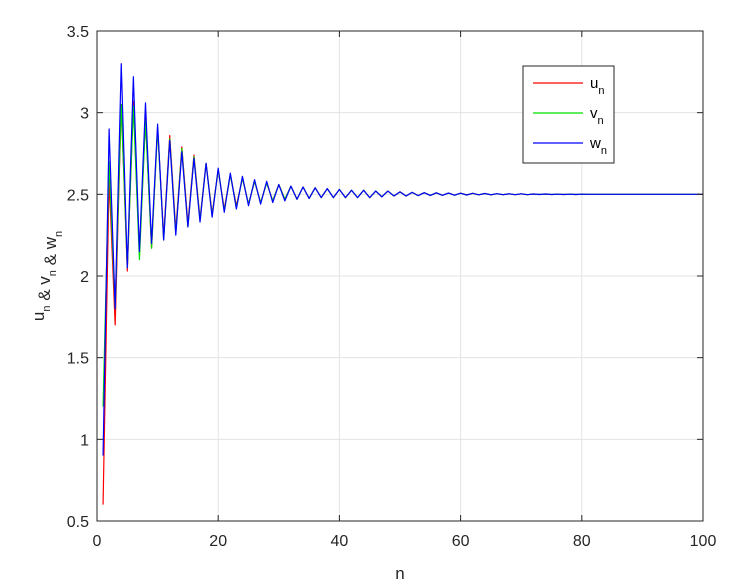 The width and height of the screenshot is (742, 586). I want to click on x-axis-label: n, so click(399, 573).